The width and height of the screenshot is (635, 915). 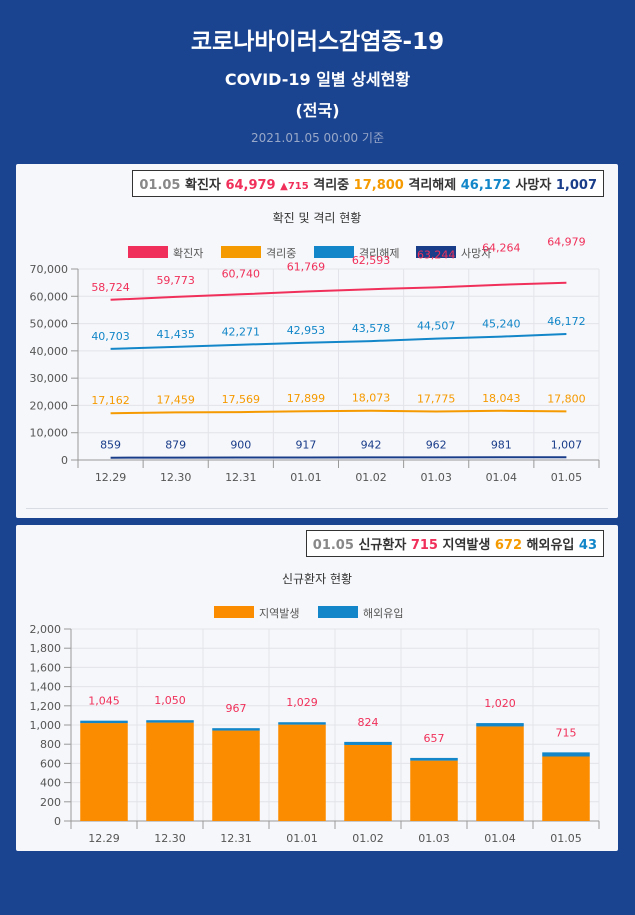 I want to click on data-label: 17,899, so click(x=306, y=398).